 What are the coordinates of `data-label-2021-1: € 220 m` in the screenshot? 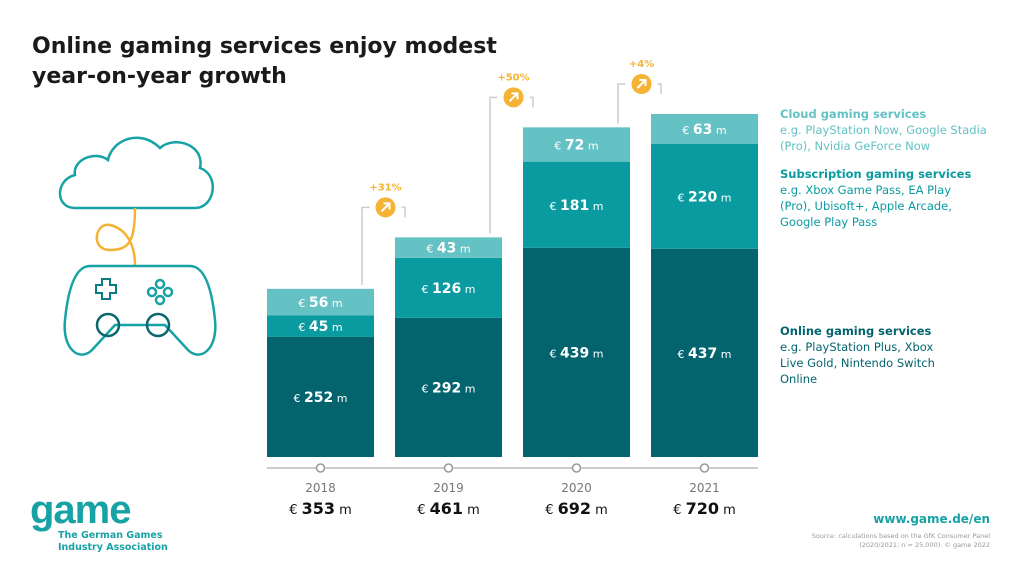 It's located at (705, 197).